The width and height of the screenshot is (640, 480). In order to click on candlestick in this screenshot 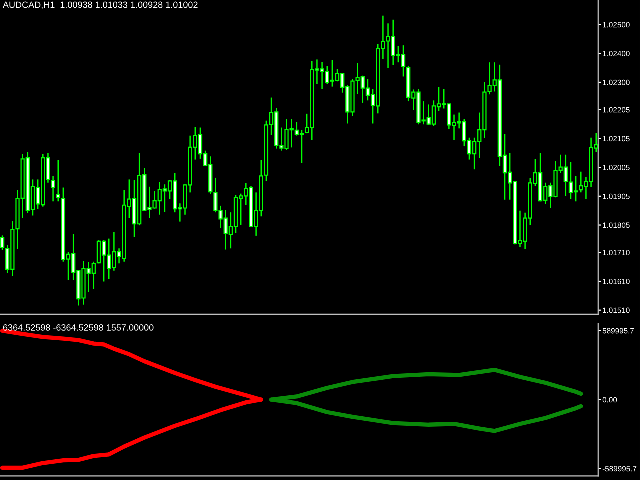, I will do `click(58, 181)`.